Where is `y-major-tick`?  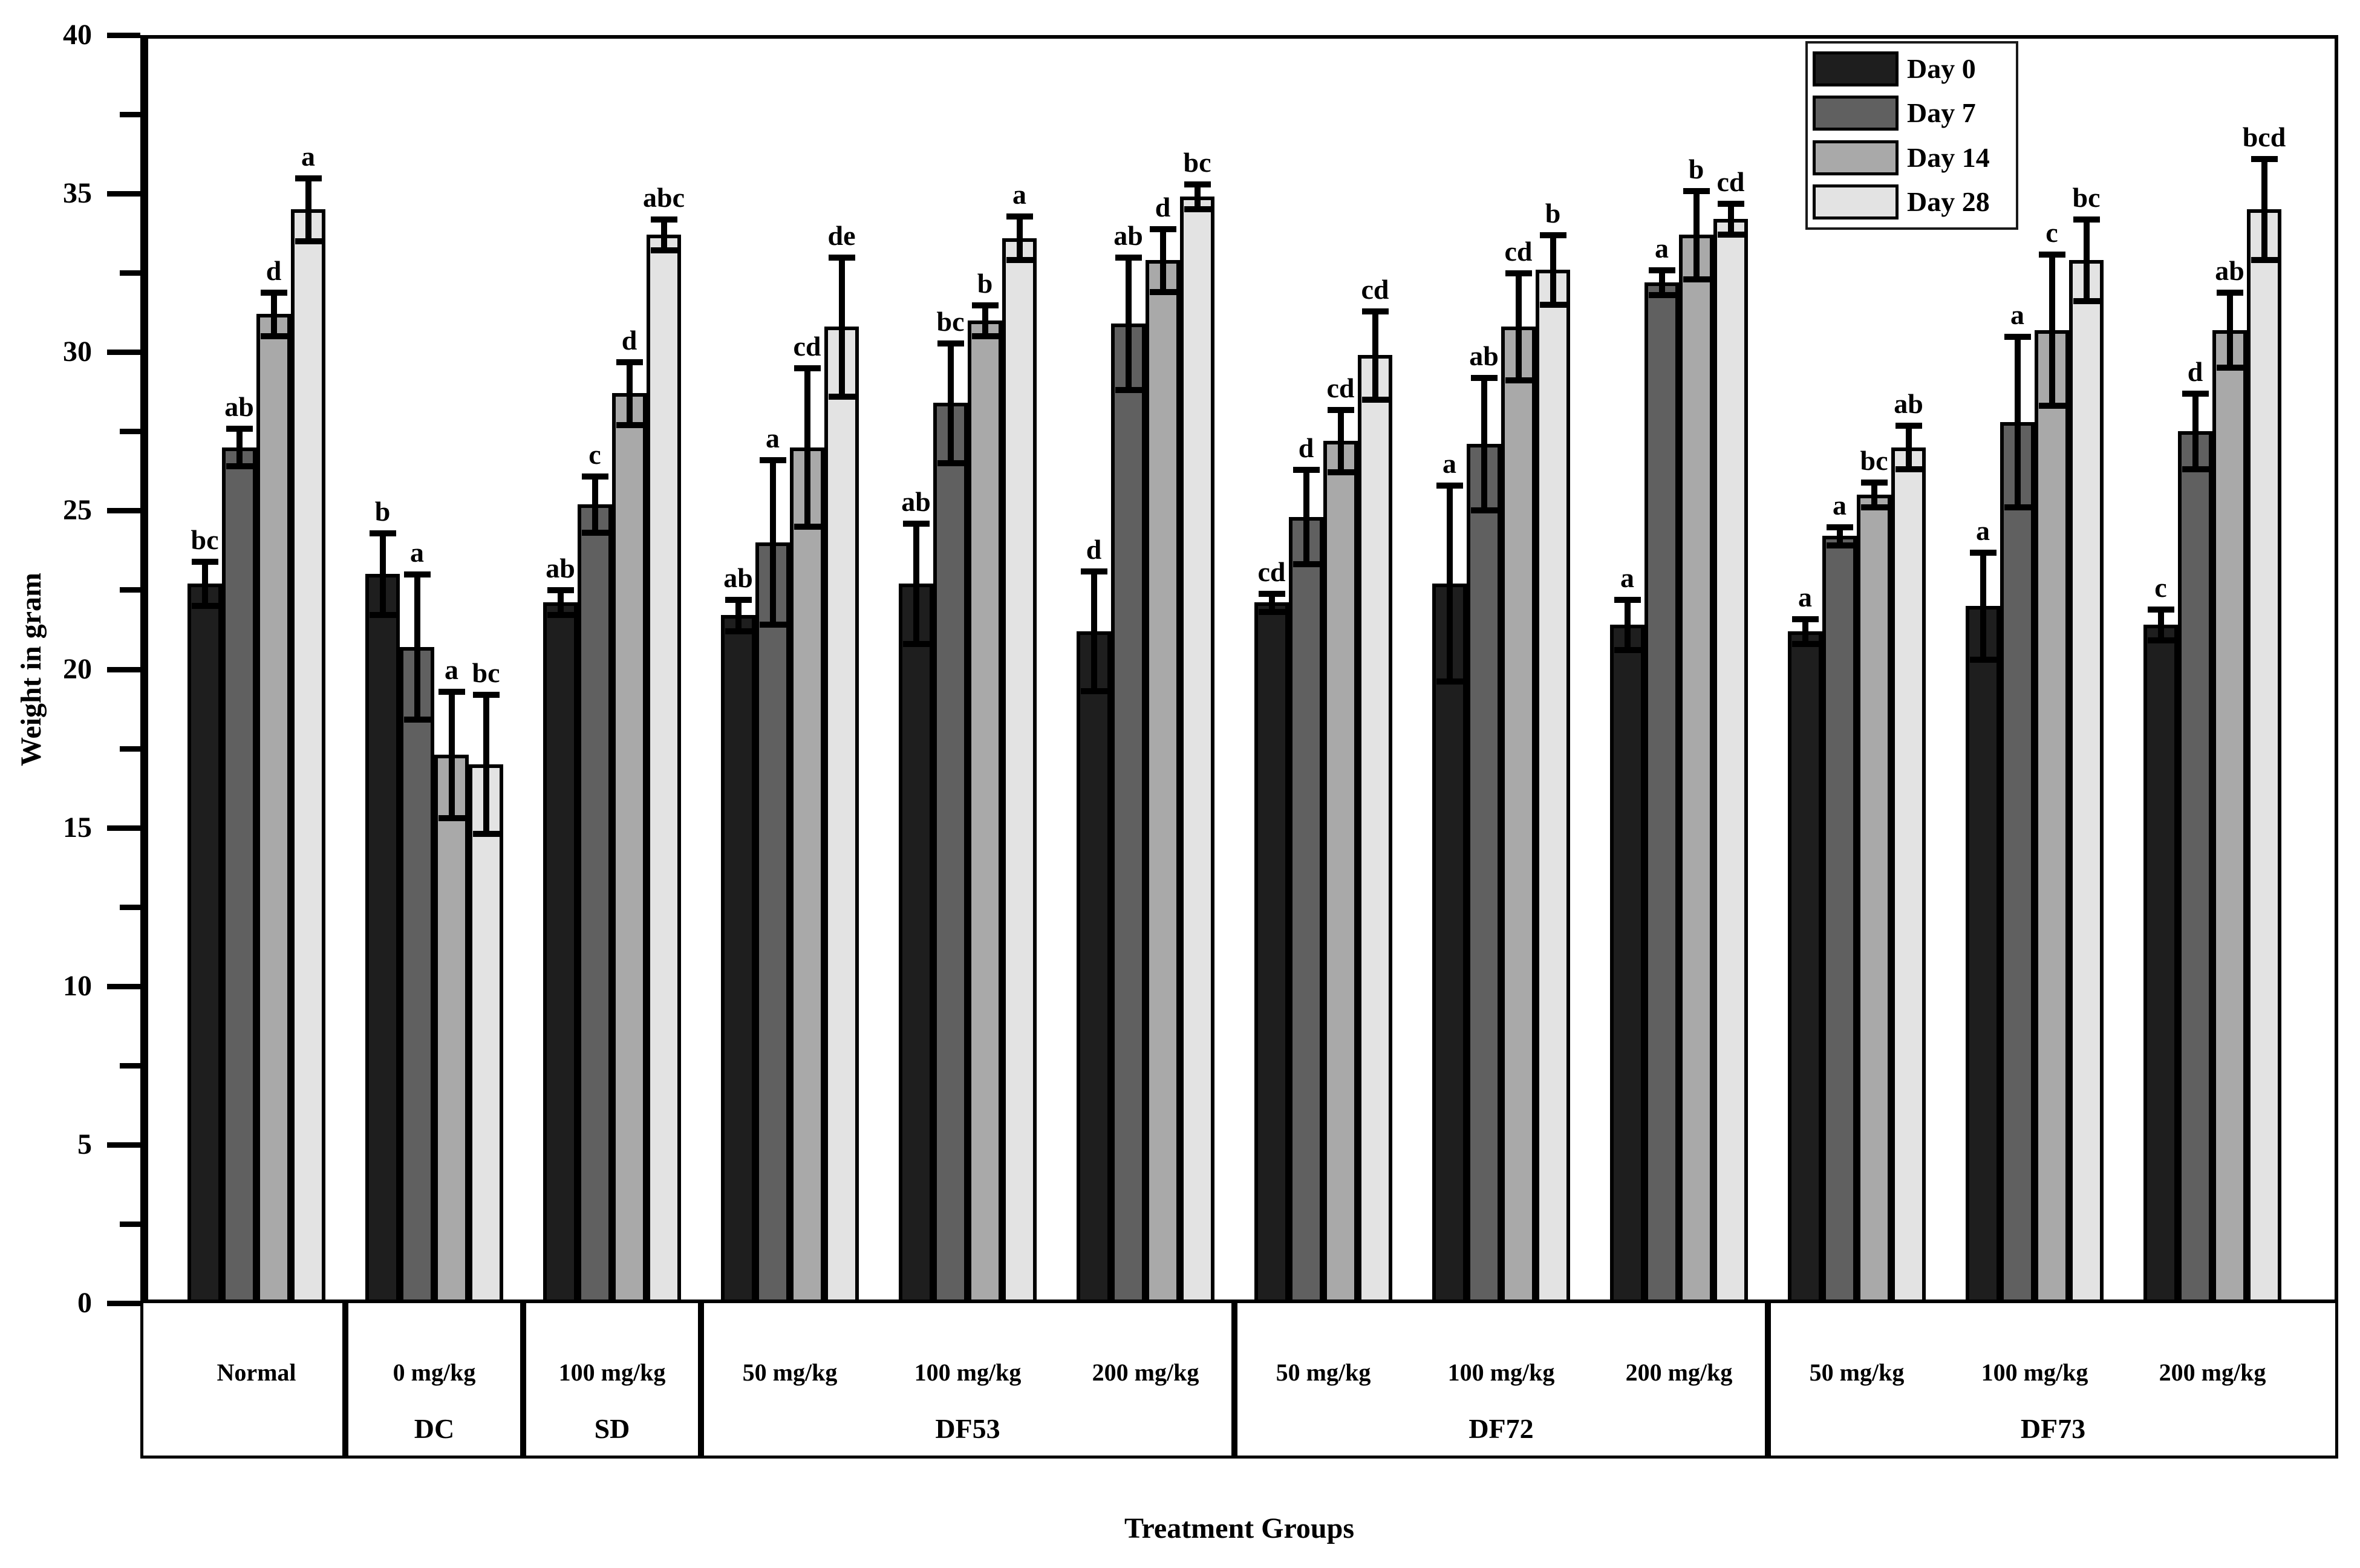
y-major-tick is located at coordinates (123, 986).